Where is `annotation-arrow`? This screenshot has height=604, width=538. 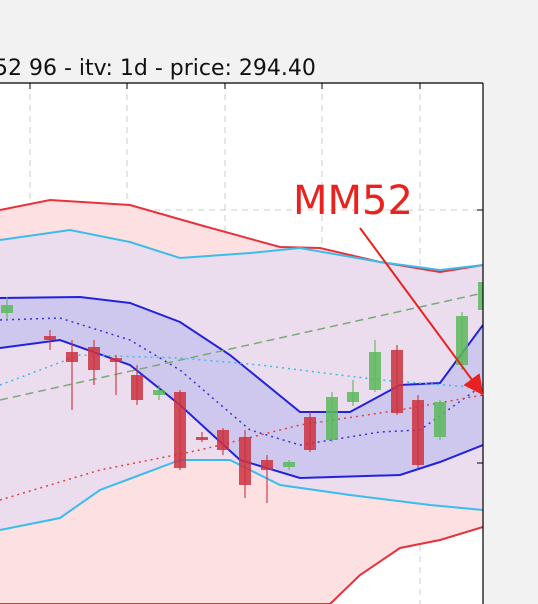
annotation-arrow is located at coordinates (421, 311).